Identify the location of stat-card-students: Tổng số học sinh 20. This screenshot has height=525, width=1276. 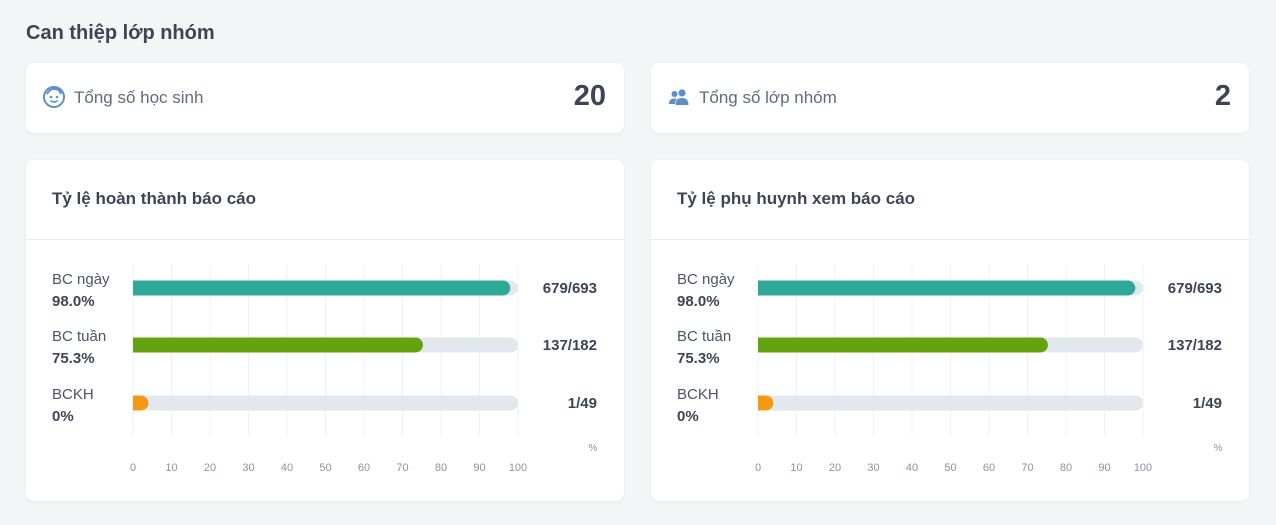
(325, 98).